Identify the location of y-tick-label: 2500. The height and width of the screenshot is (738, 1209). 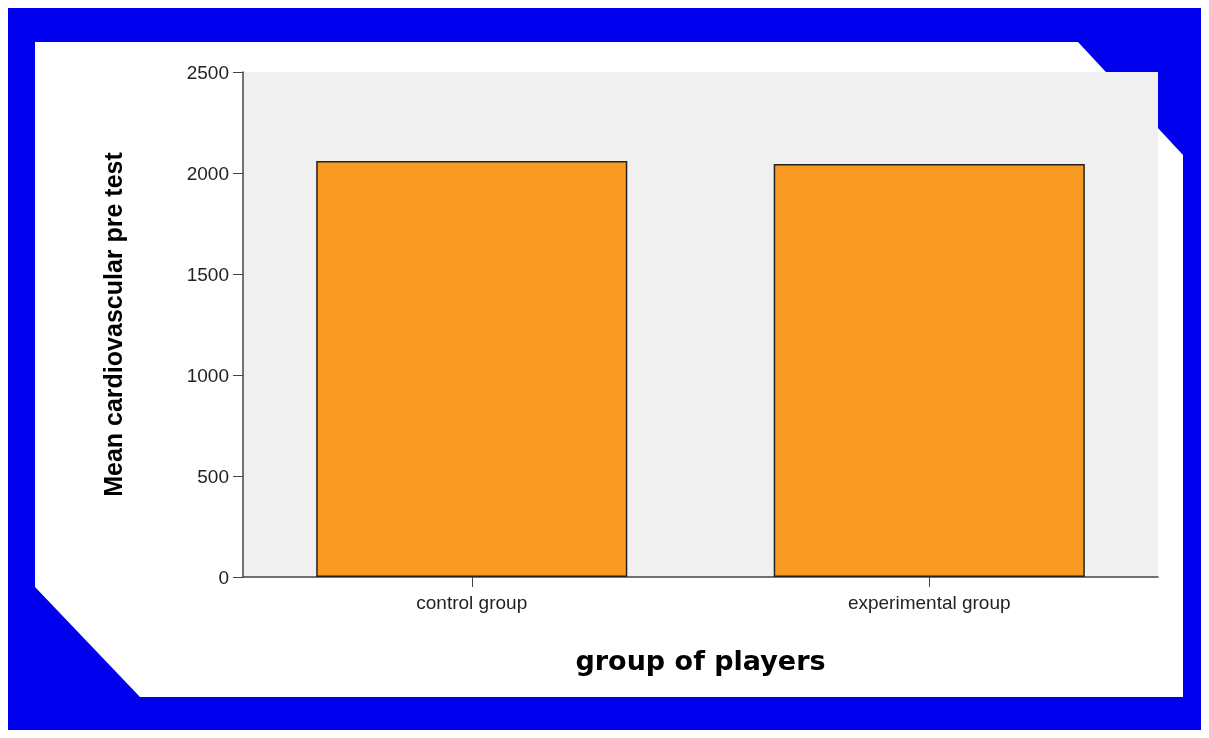
(207, 72).